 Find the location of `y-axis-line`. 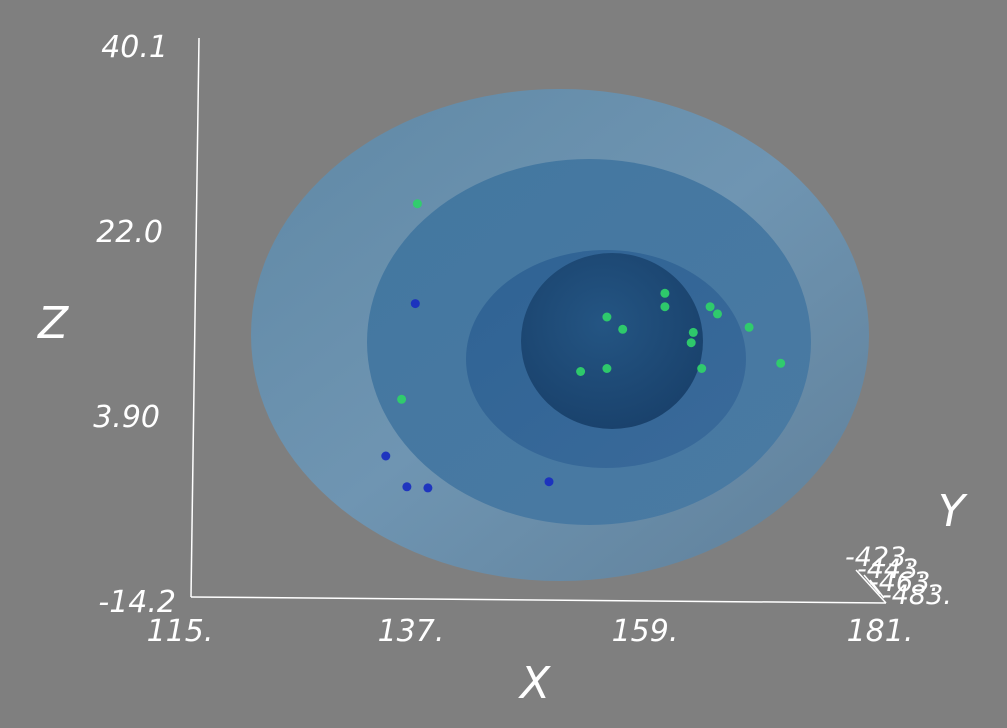

y-axis-line is located at coordinates (871, 586).